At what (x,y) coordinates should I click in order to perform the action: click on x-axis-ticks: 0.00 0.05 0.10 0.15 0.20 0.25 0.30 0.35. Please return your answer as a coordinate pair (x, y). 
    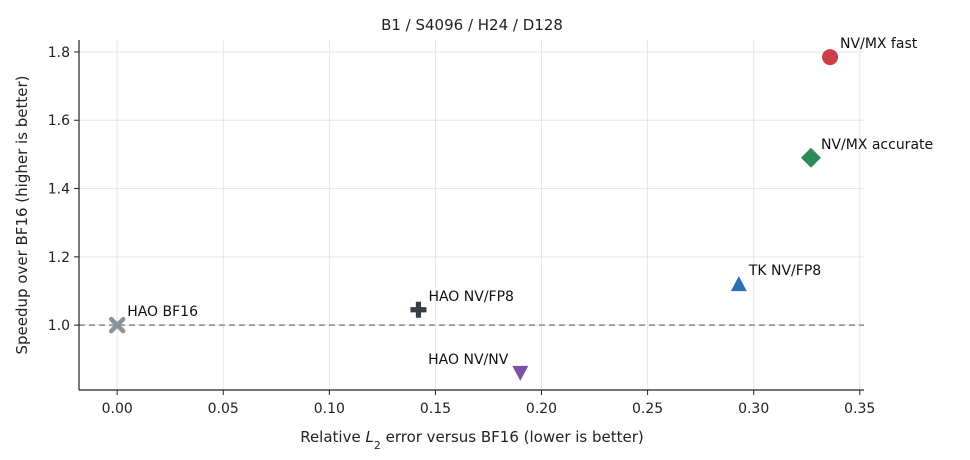
    Looking at the image, I should click on (488, 403).